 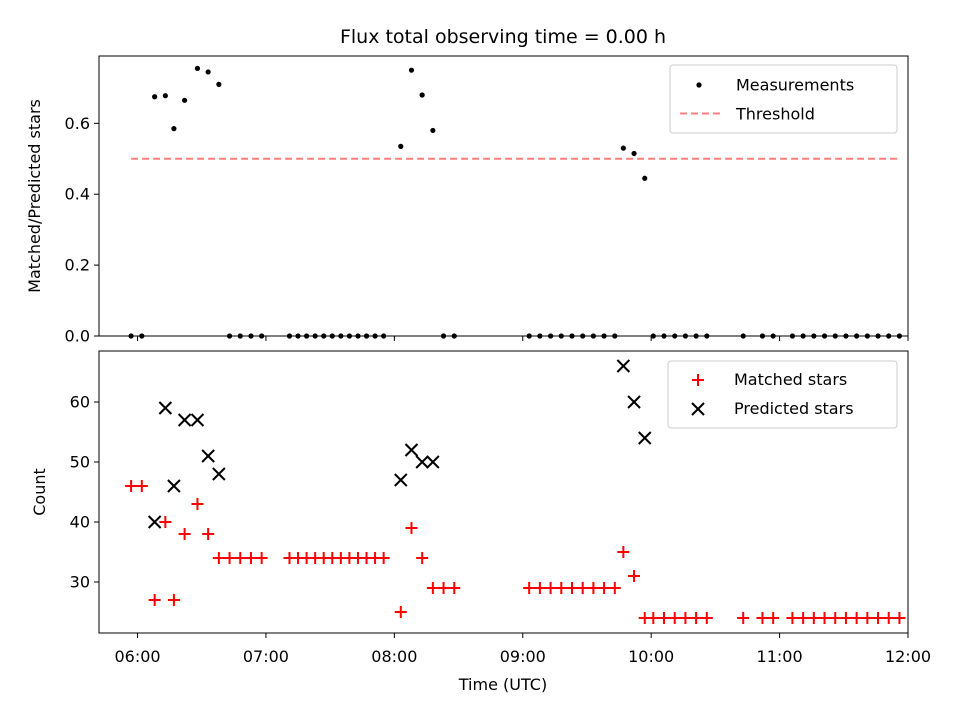 What do you see at coordinates (137, 656) in the screenshot?
I see `x-tick-label: 06:00` at bounding box center [137, 656].